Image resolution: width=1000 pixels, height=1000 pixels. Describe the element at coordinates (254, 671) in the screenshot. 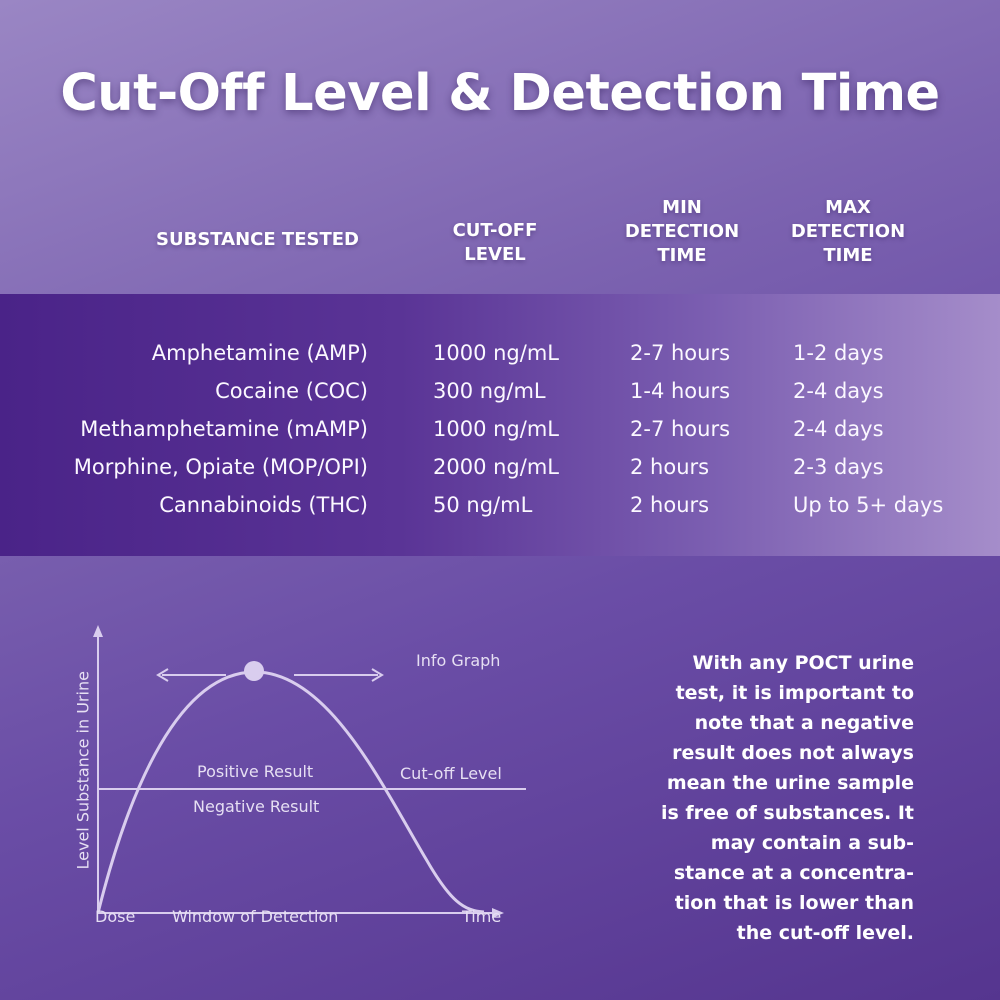

I see `peak-dot` at that location.